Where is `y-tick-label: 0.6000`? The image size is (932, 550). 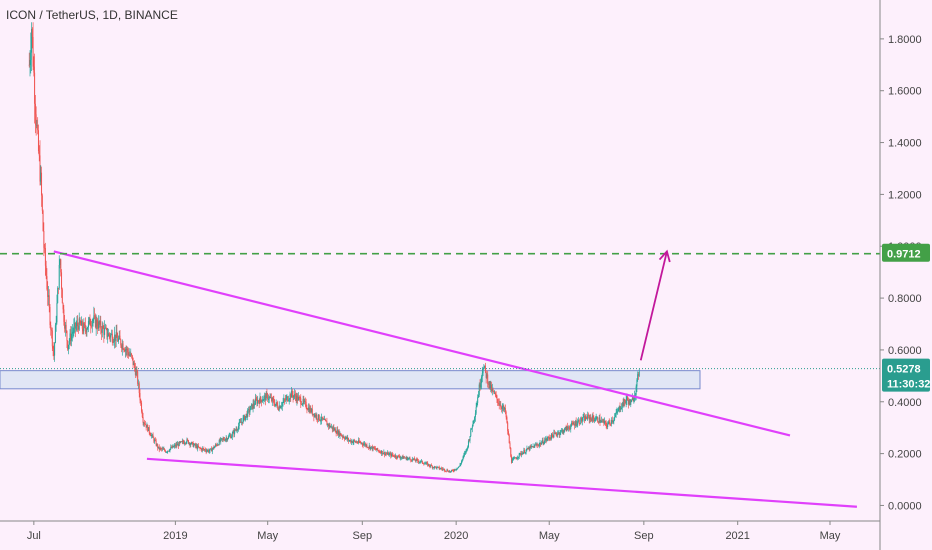 y-tick-label: 0.6000 is located at coordinates (905, 351).